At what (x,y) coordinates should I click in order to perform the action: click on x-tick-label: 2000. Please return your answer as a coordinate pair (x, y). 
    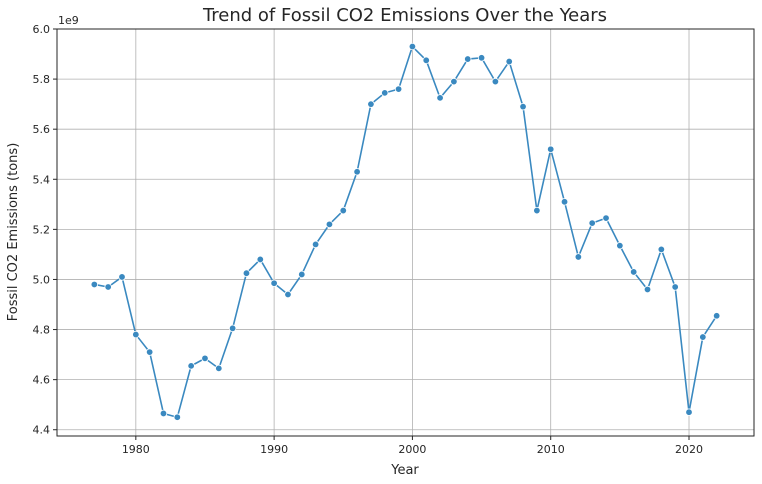
    Looking at the image, I should click on (412, 449).